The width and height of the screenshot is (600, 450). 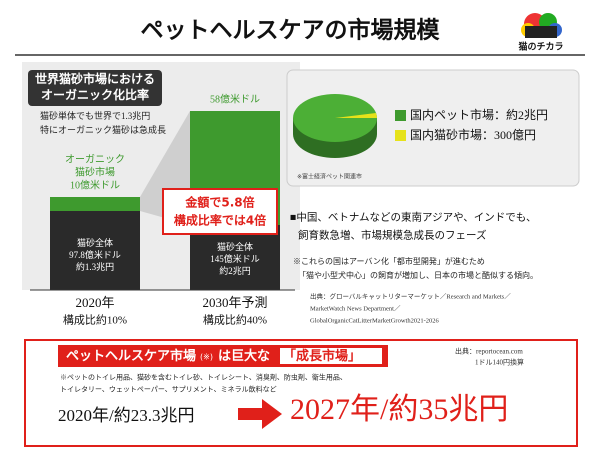 I want to click on from-value: 2020年/約23.3兆円, so click(x=126, y=415).